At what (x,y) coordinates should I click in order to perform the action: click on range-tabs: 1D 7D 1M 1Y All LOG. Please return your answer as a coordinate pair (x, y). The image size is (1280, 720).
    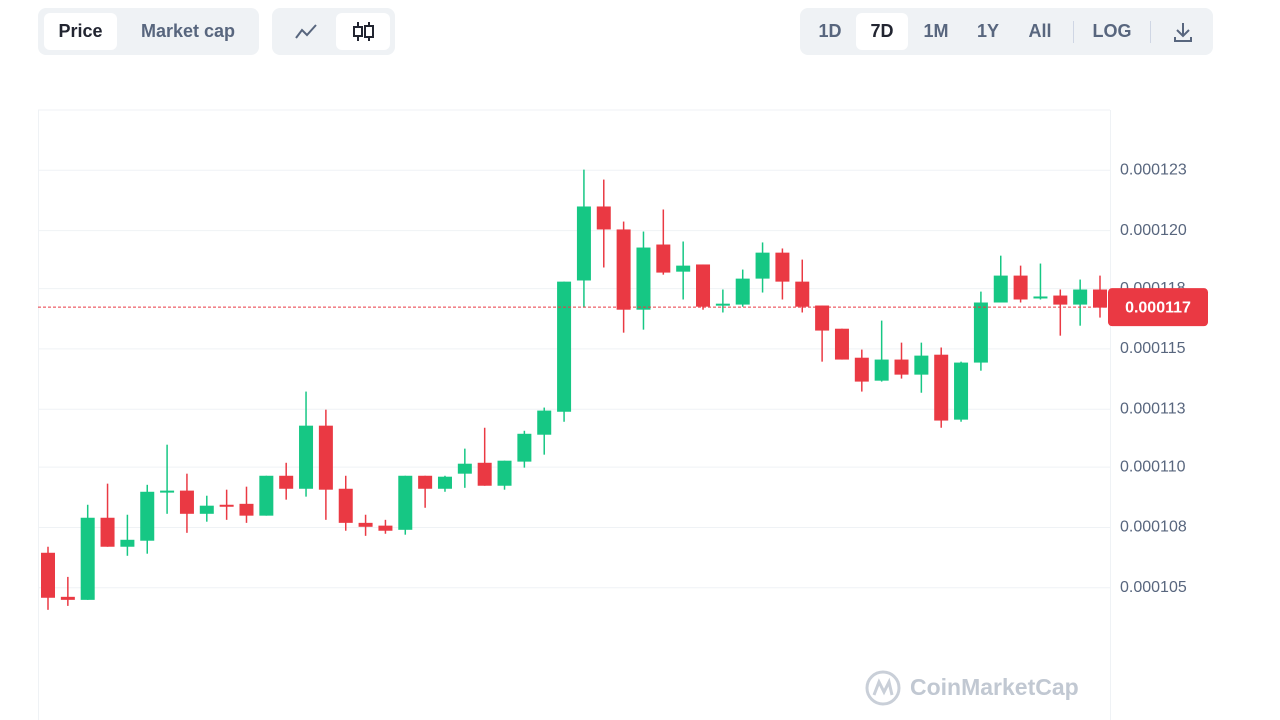
    Looking at the image, I should click on (1006, 31).